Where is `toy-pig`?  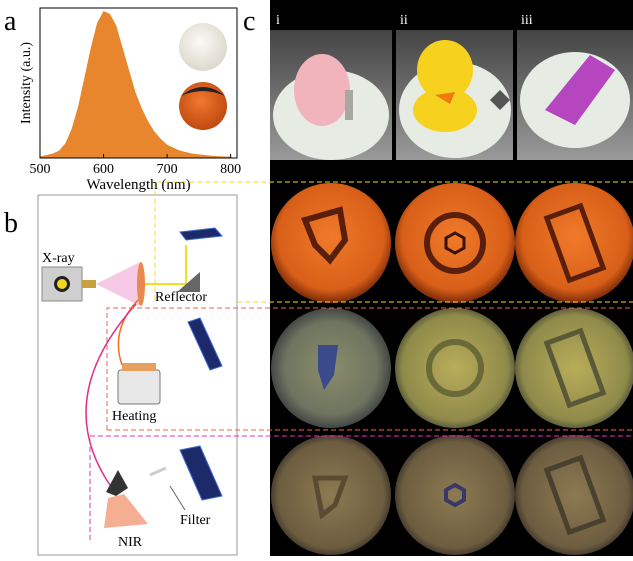
toy-pig is located at coordinates (322, 90).